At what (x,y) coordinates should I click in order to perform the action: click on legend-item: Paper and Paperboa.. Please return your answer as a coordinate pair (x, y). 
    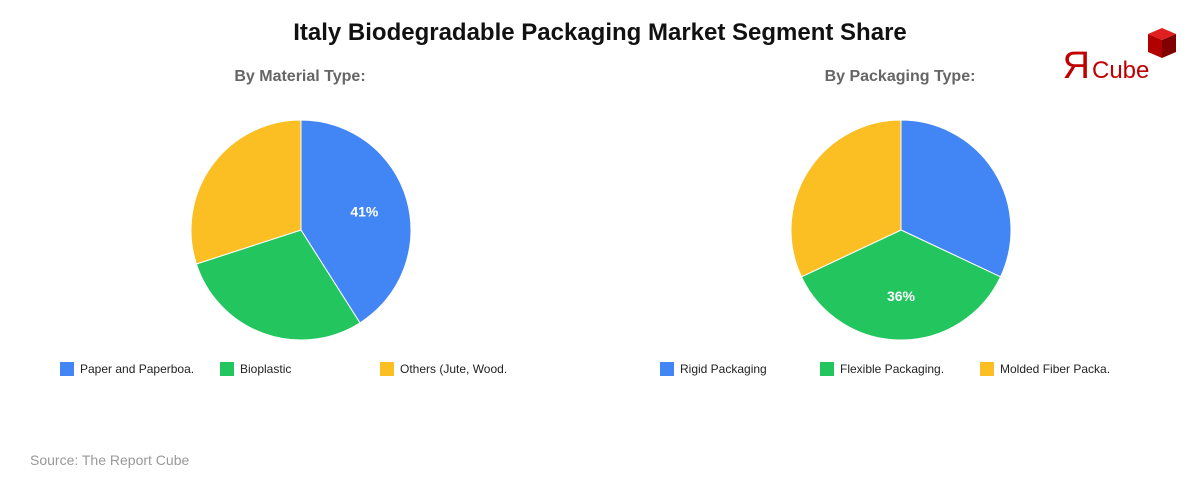
    Looking at the image, I should click on (127, 369).